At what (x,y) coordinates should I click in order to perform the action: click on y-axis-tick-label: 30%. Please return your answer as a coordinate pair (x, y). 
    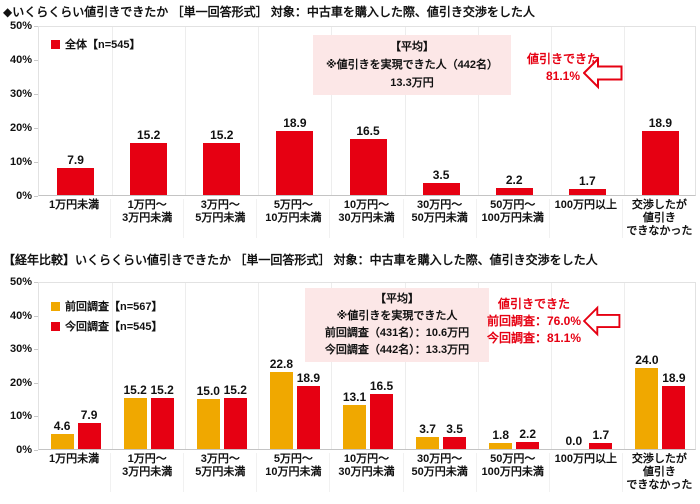
    Looking at the image, I should click on (20, 94).